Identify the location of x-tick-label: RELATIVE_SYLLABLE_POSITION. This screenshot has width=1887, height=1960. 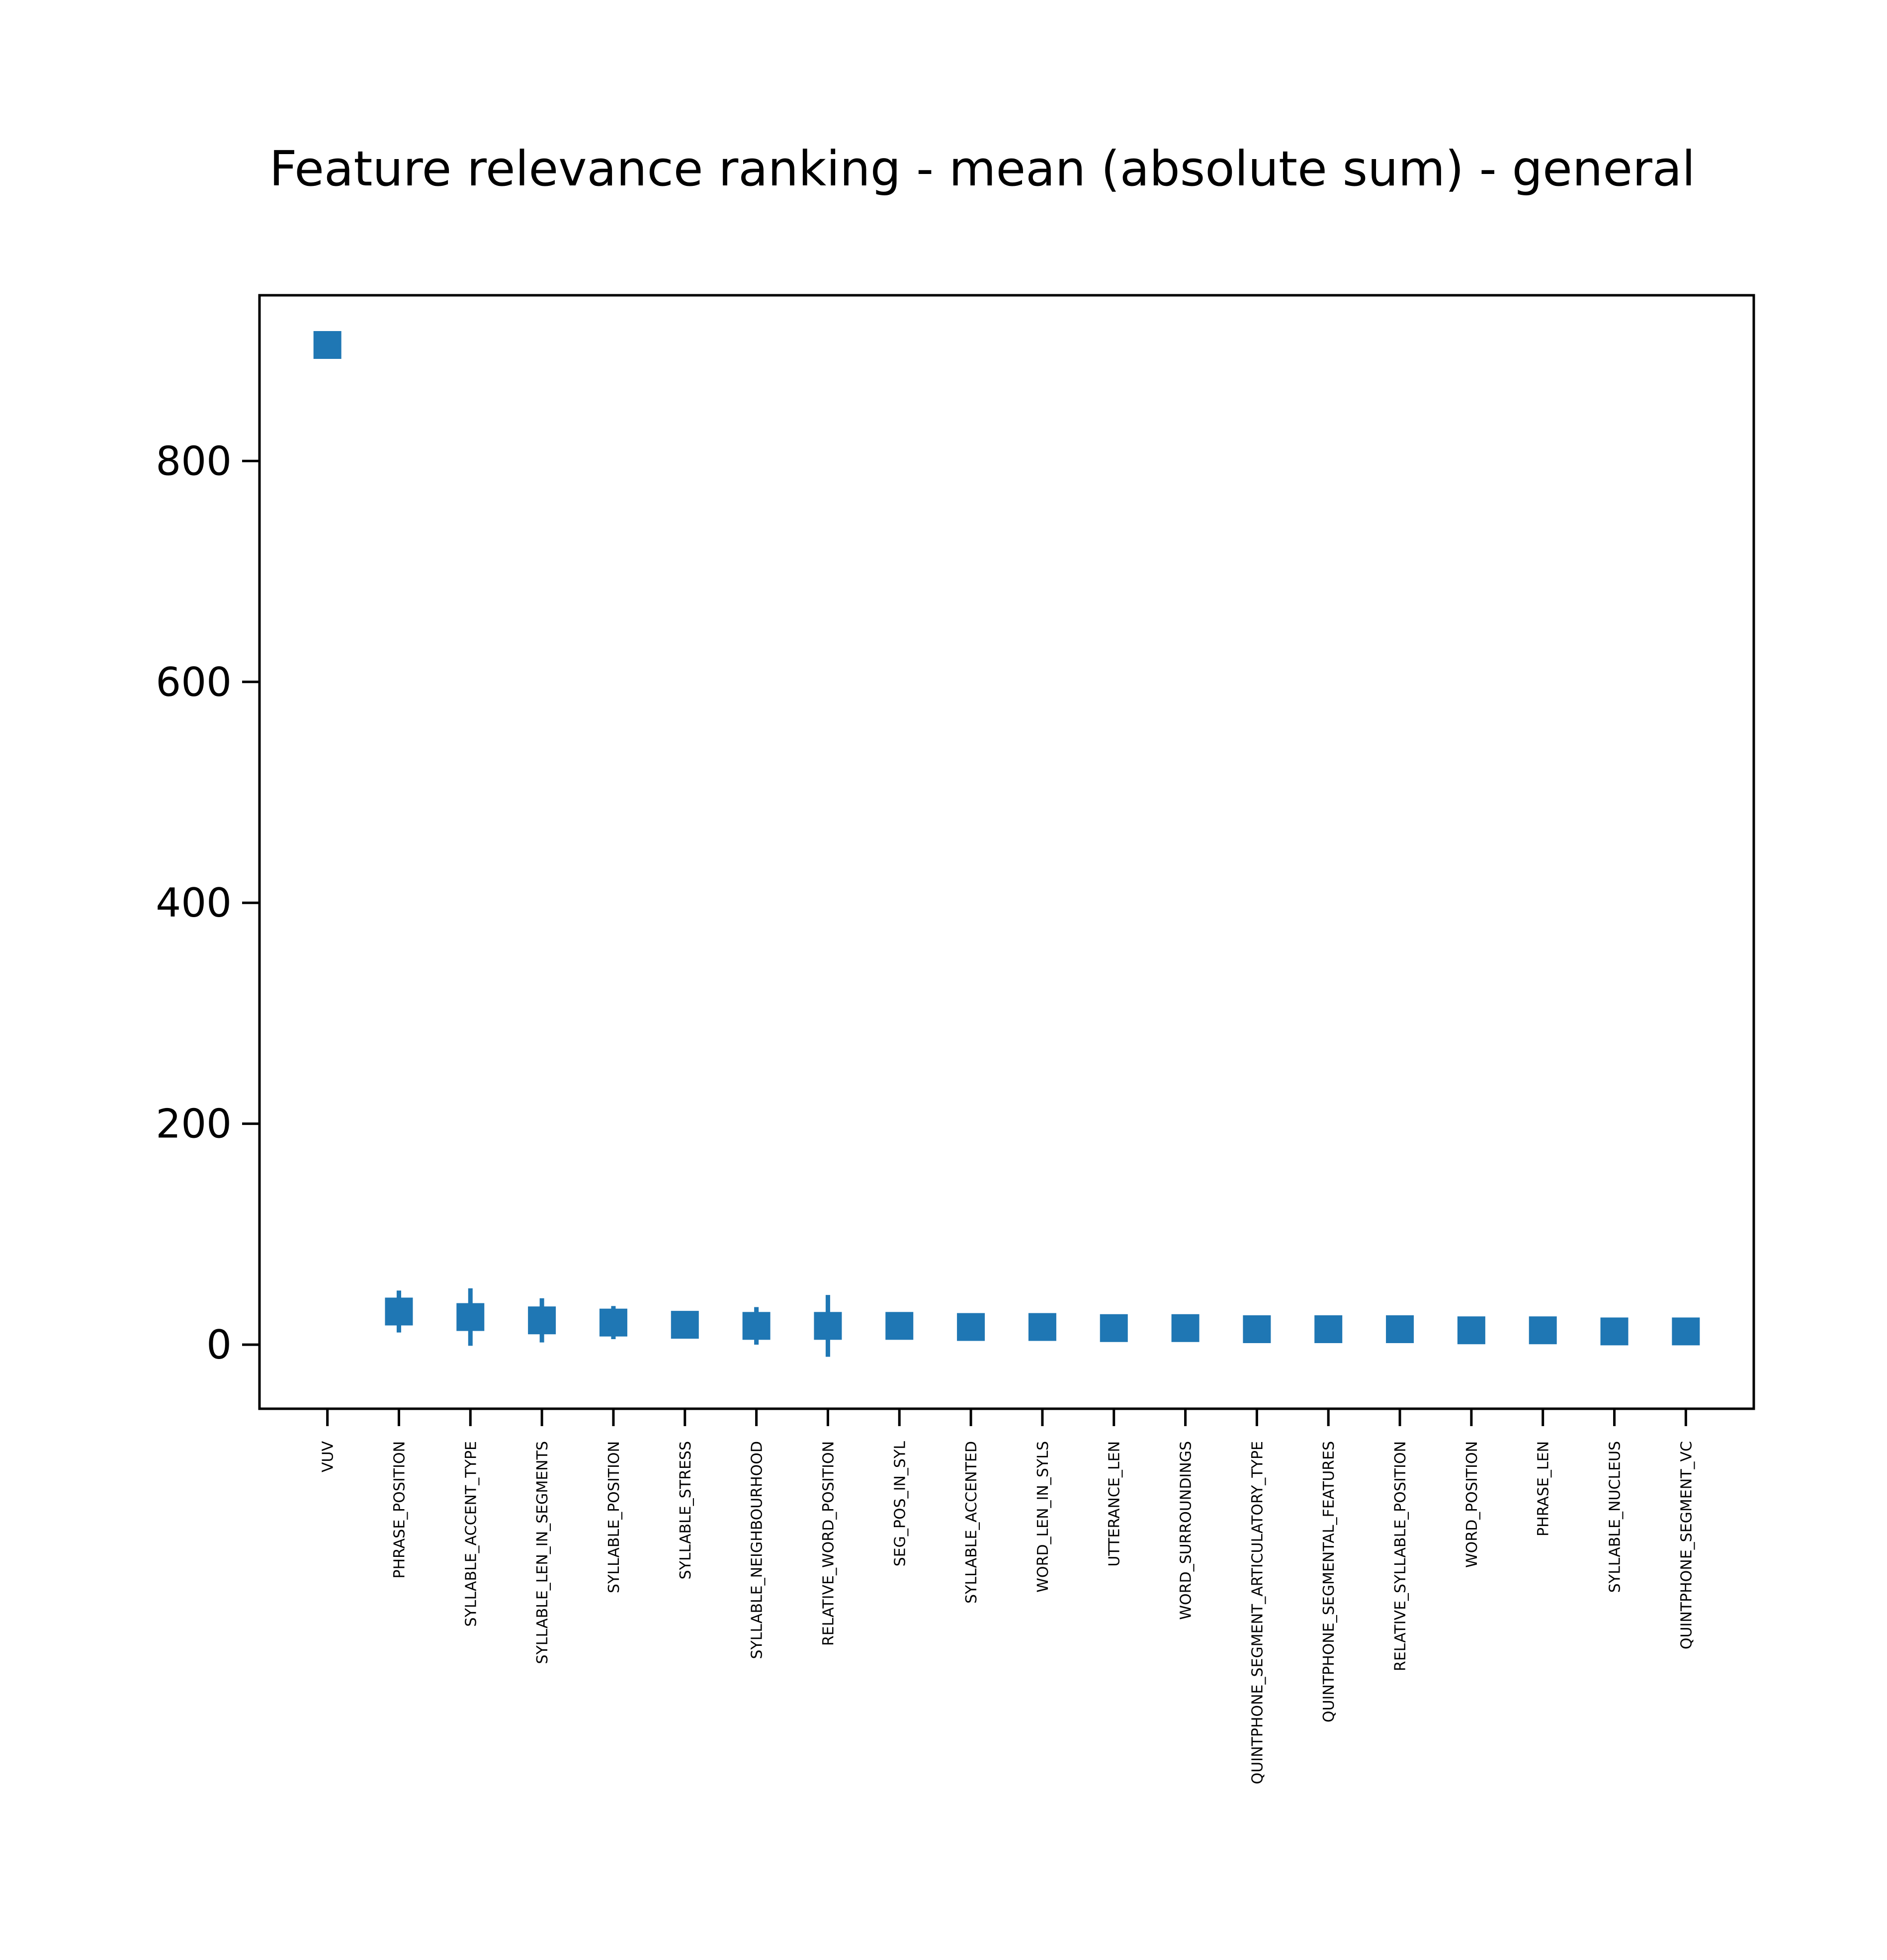
(1400, 1556).